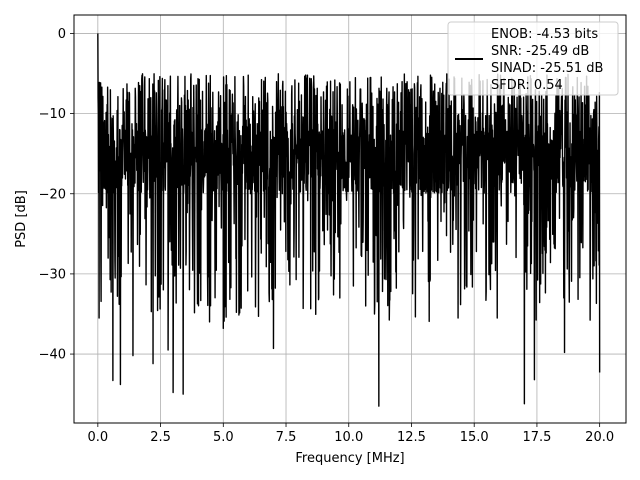 The width and height of the screenshot is (640, 480). What do you see at coordinates (474, 437) in the screenshot?
I see `x-tick-label: 15.0` at bounding box center [474, 437].